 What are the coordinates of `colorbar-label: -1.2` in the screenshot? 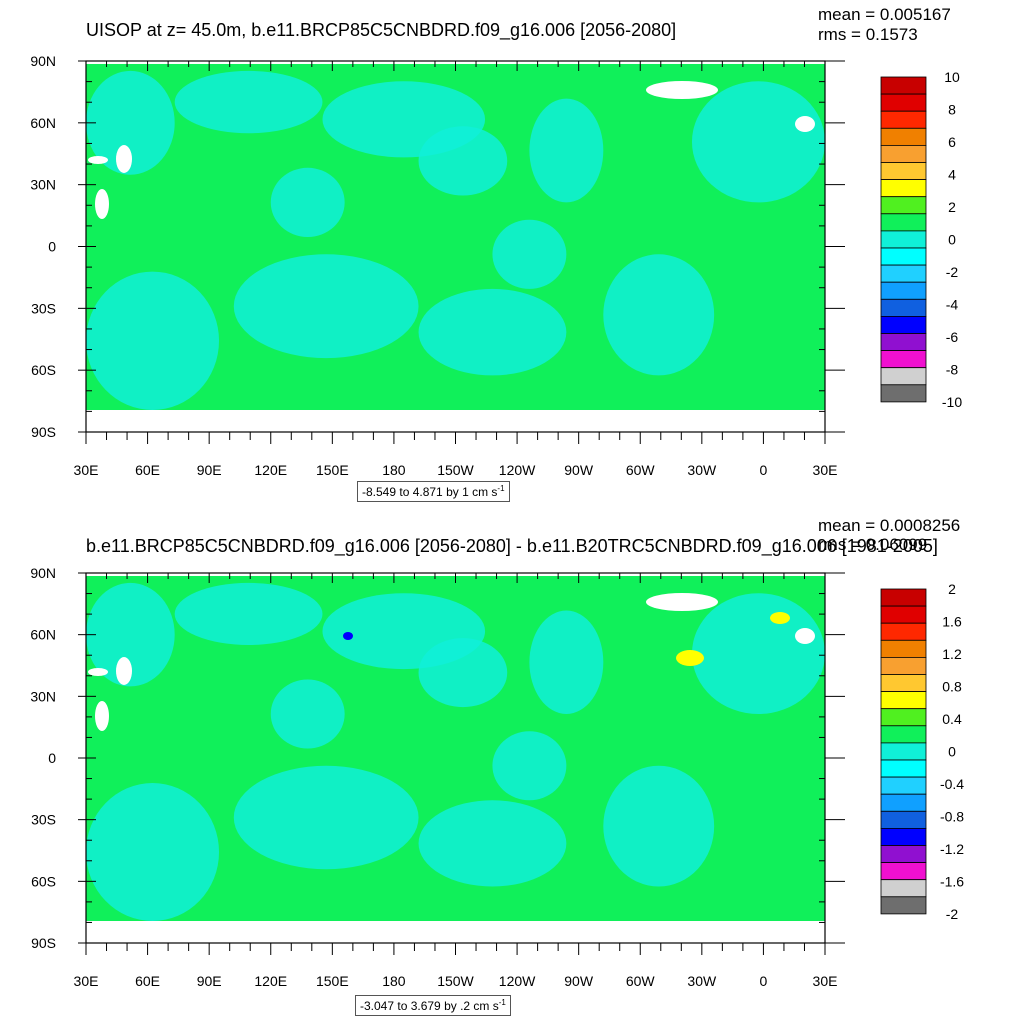 It's located at (952, 849).